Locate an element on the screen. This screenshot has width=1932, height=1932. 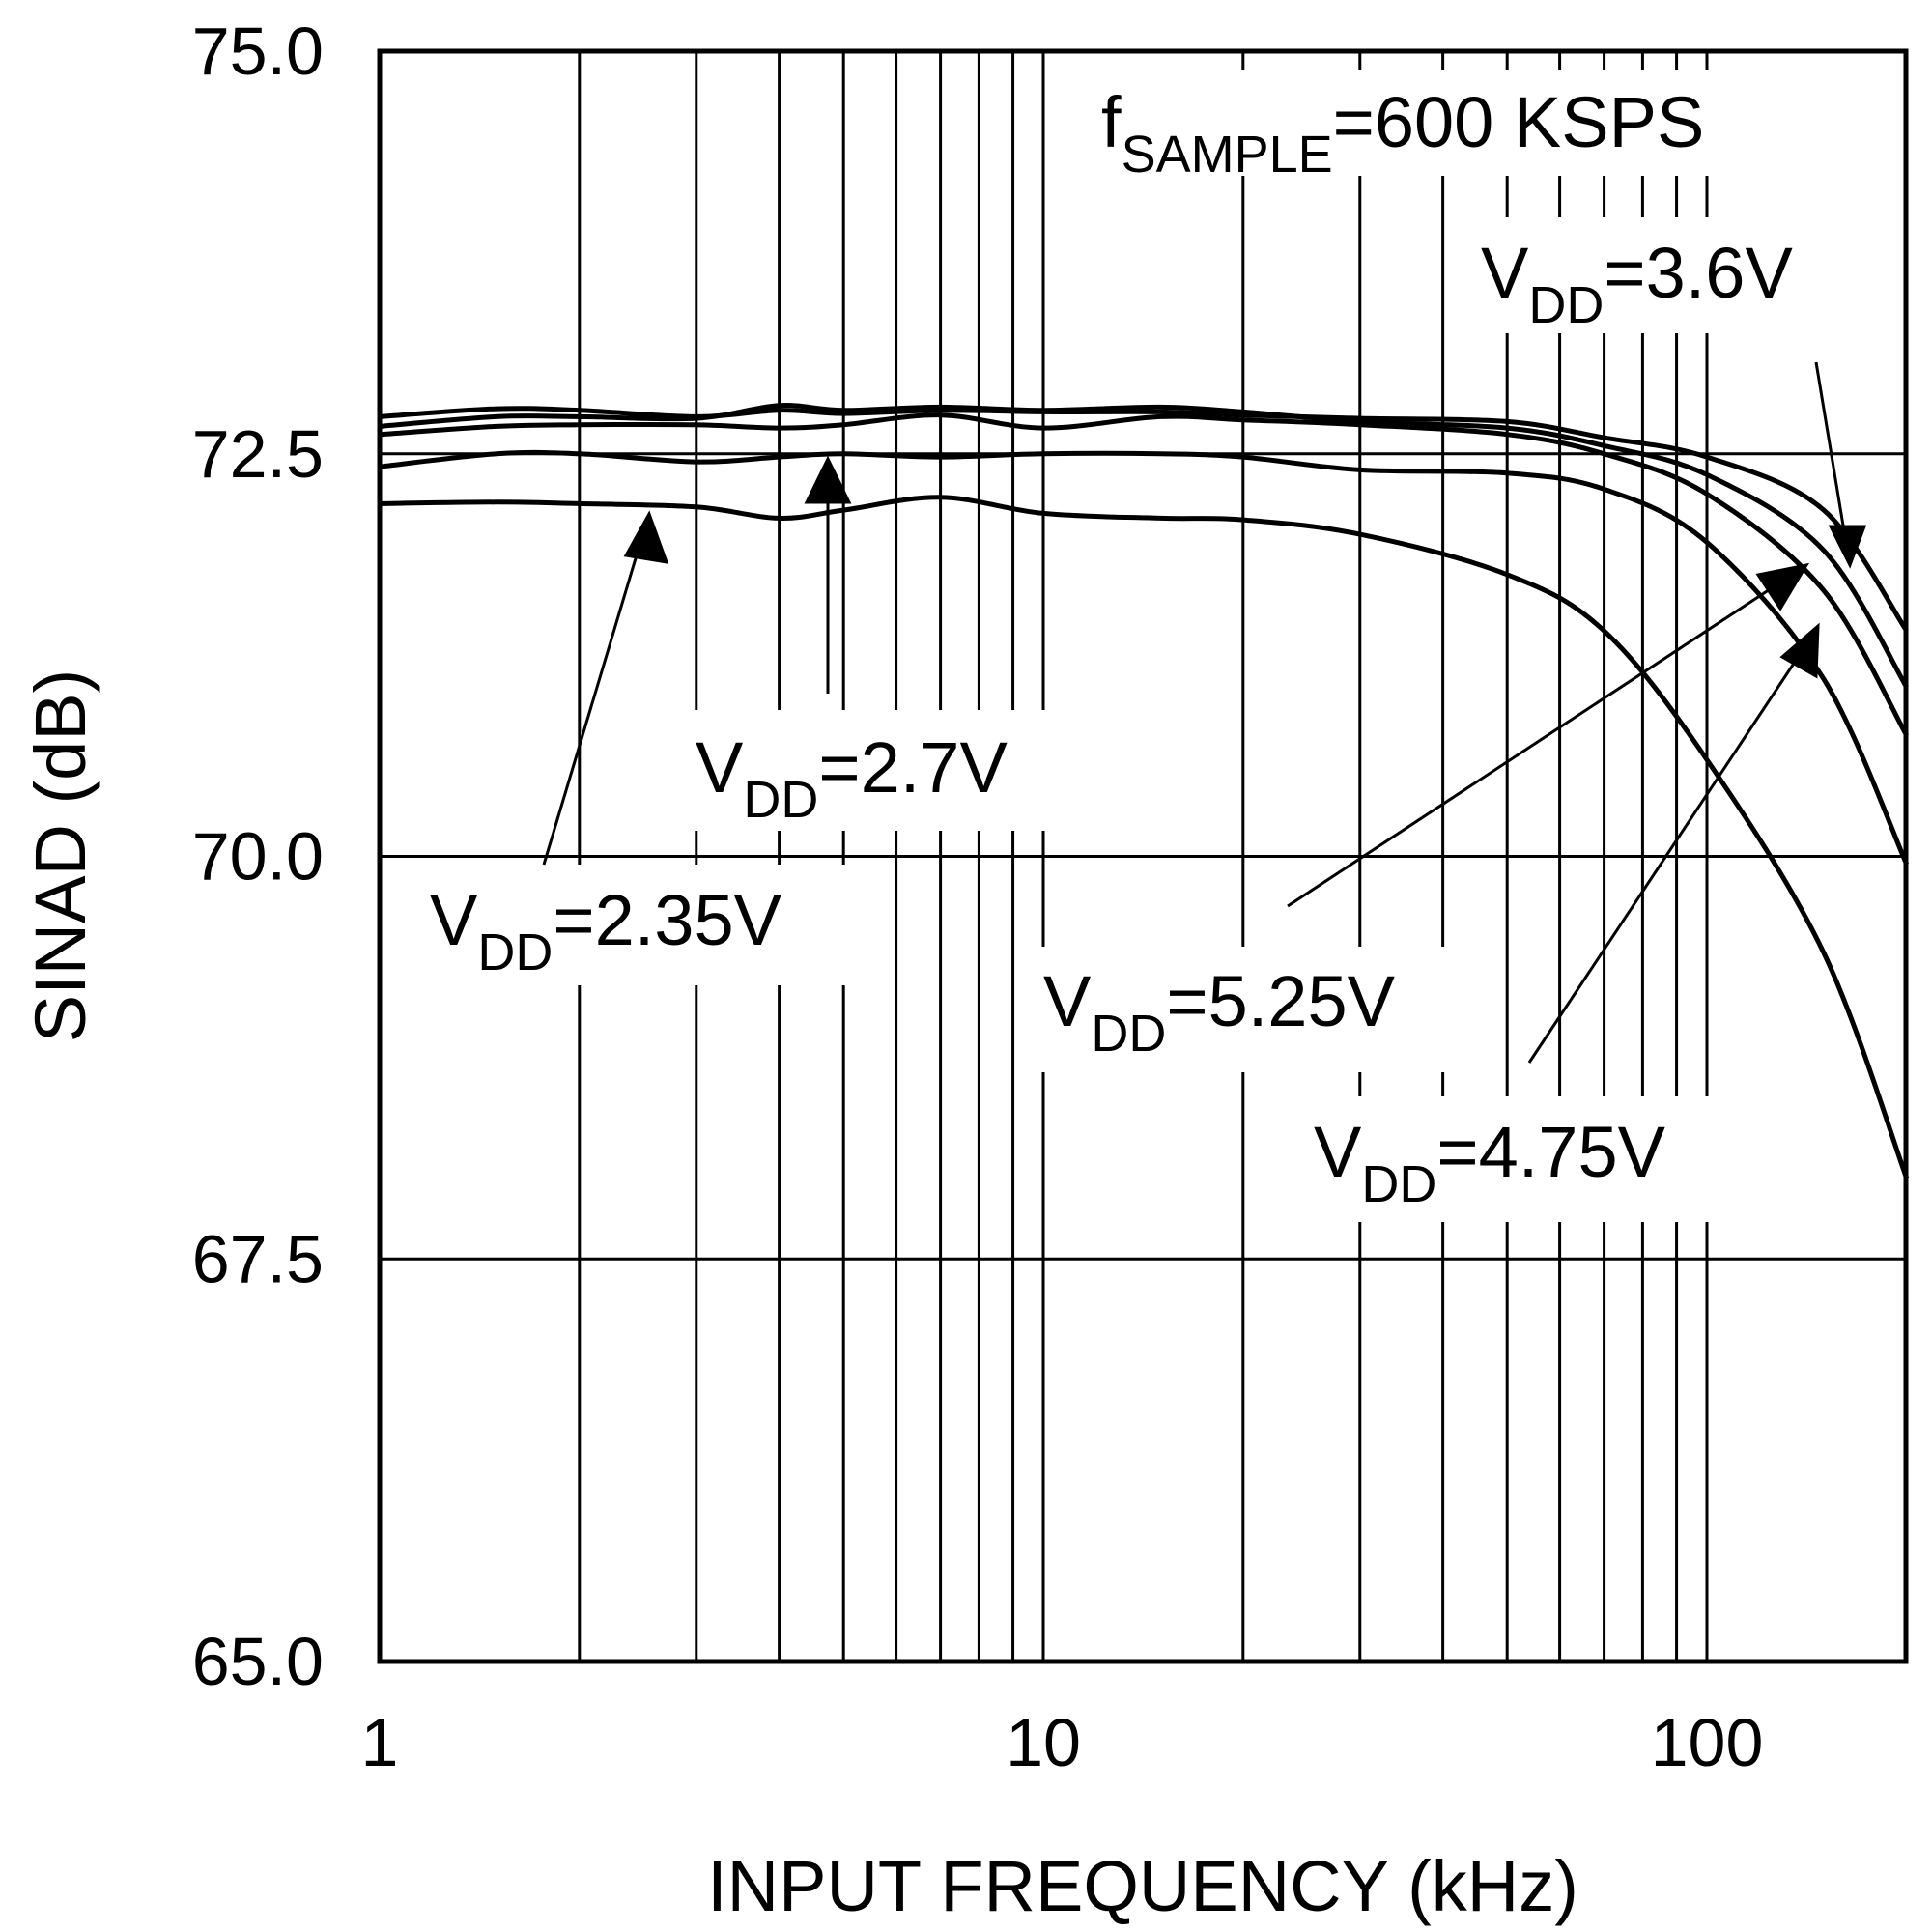
svg-text: VDD=4.75V is located at coordinates (1490, 1162).